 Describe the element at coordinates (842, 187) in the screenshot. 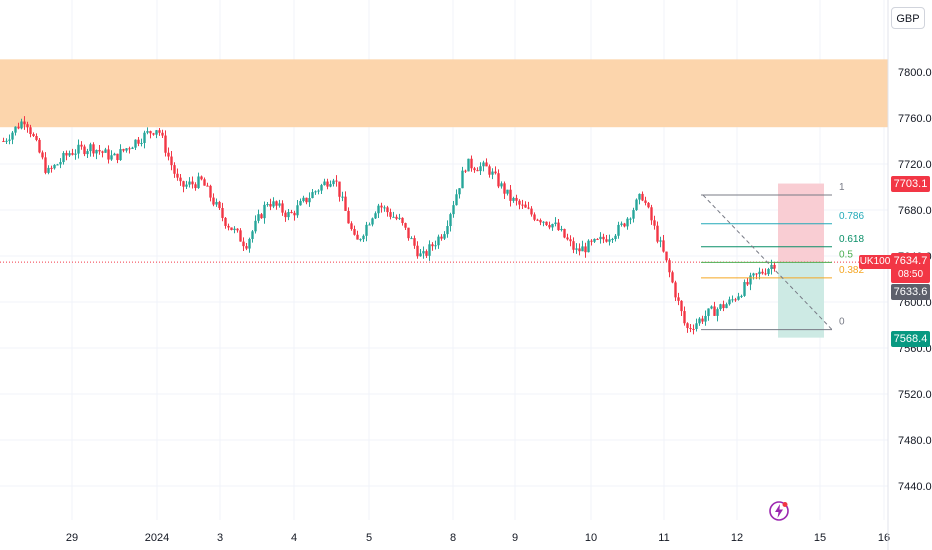

I see `fib-level-label: 1` at that location.